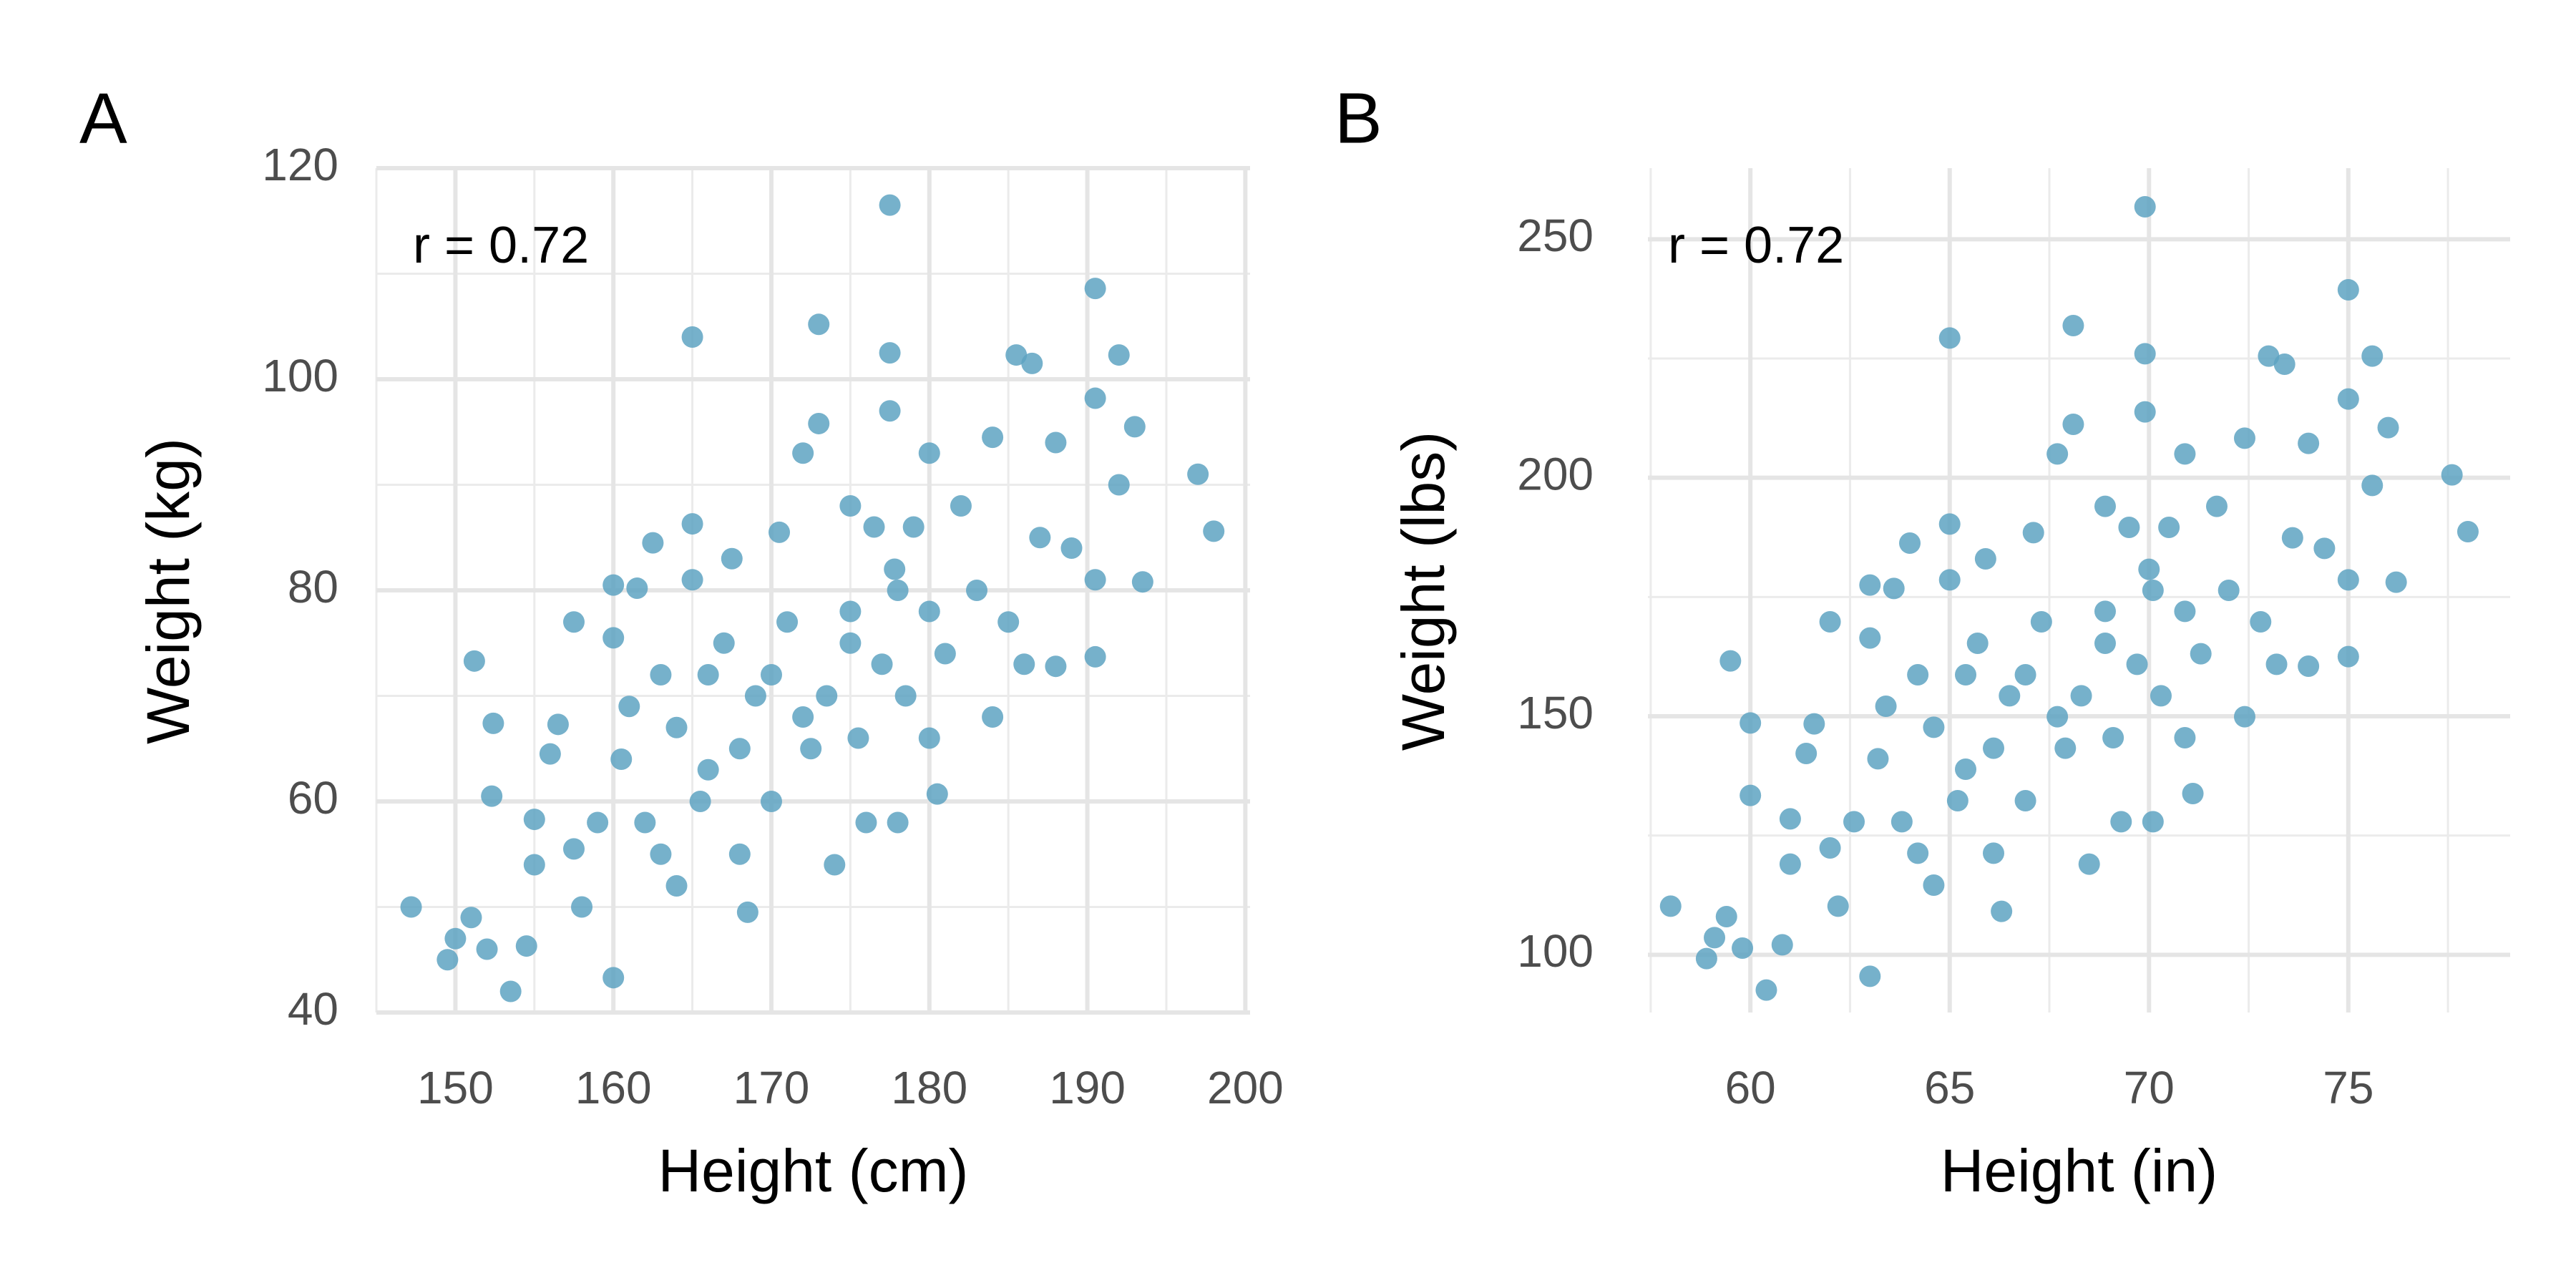 Image resolution: width=2576 pixels, height=1288 pixels. What do you see at coordinates (2348, 1087) in the screenshot?
I see `x-tick-label: 75` at bounding box center [2348, 1087].